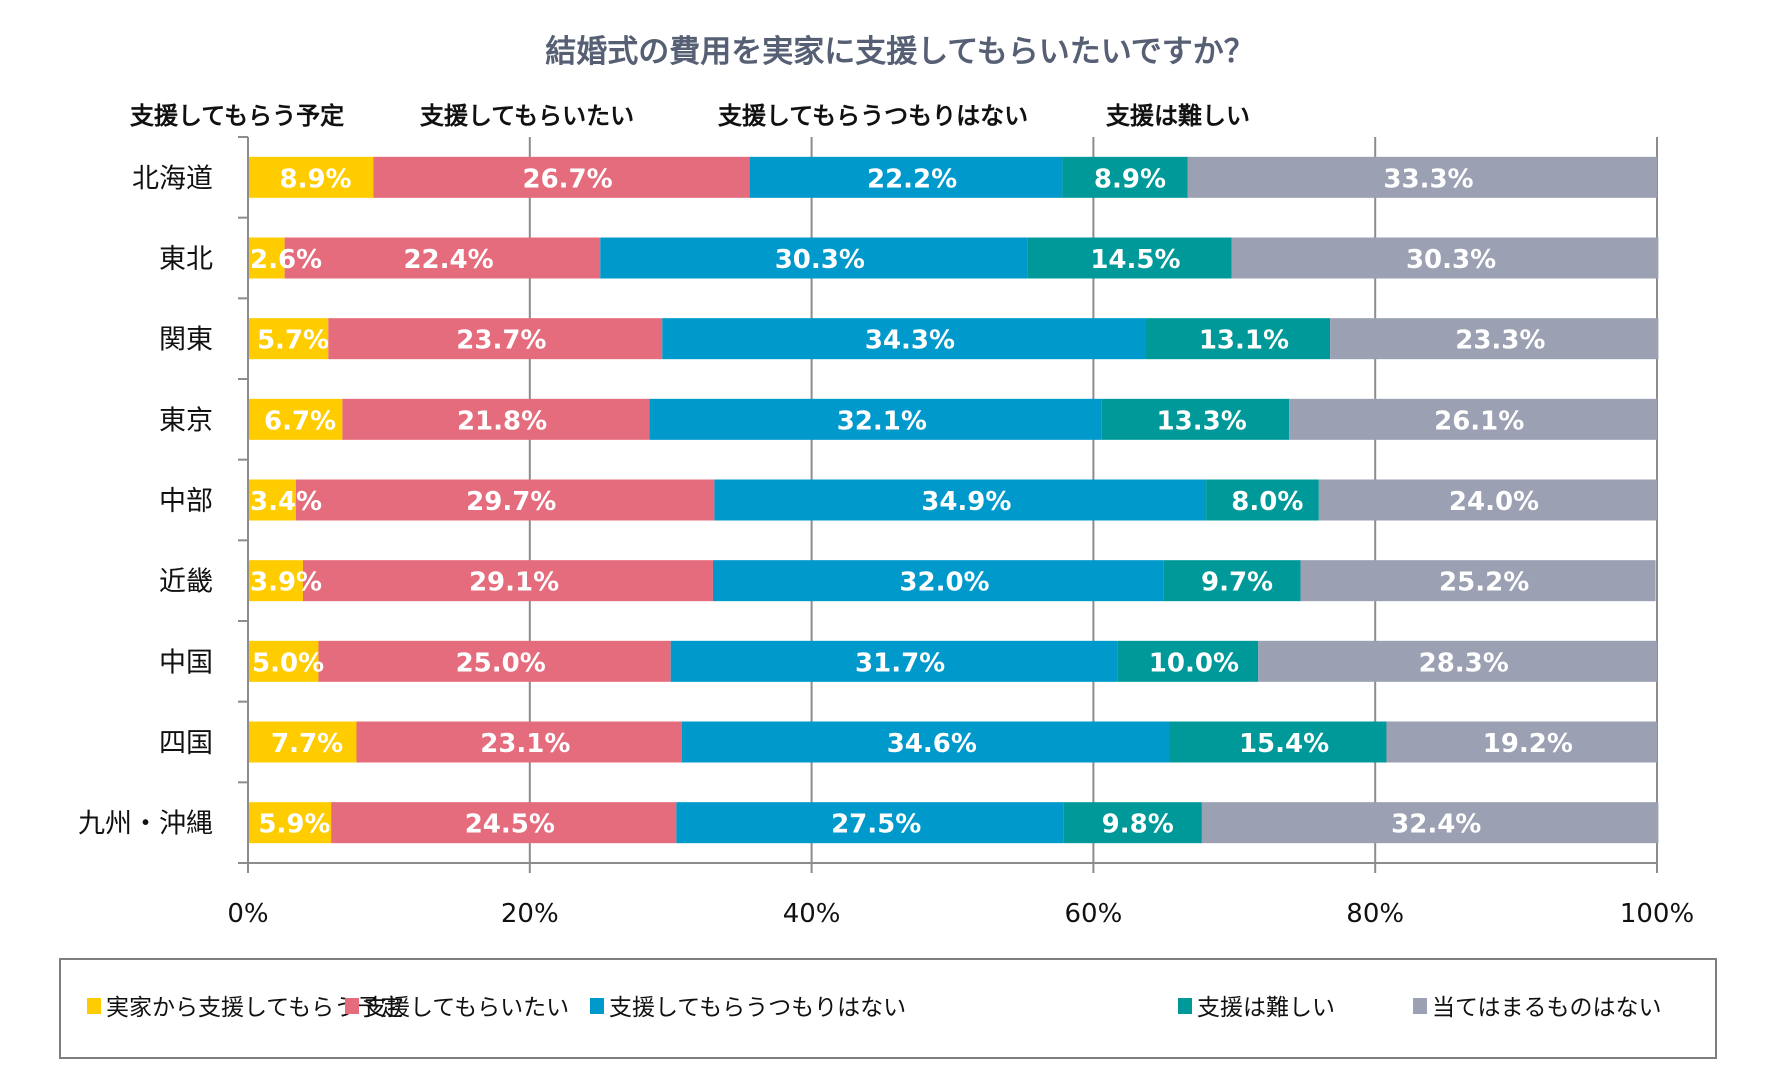  What do you see at coordinates (944, 583) in the screenshot?
I see `data-label: 32.0%` at bounding box center [944, 583].